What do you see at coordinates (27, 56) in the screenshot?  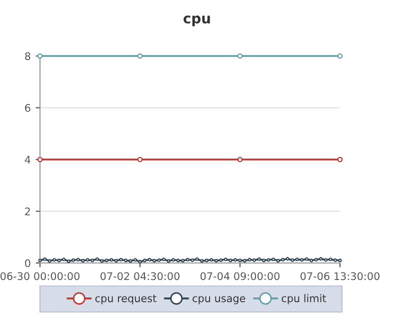 I see `y-tick-label: 8` at bounding box center [27, 56].